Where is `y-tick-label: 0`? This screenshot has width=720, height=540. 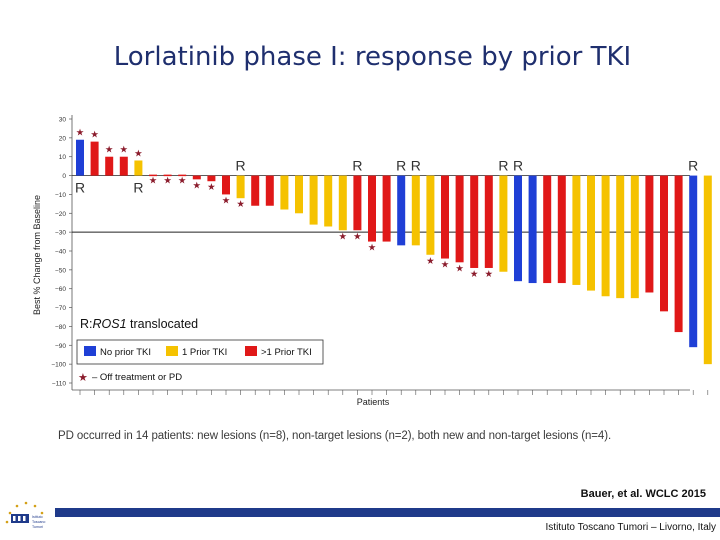 y-tick-label: 0 is located at coordinates (64, 176).